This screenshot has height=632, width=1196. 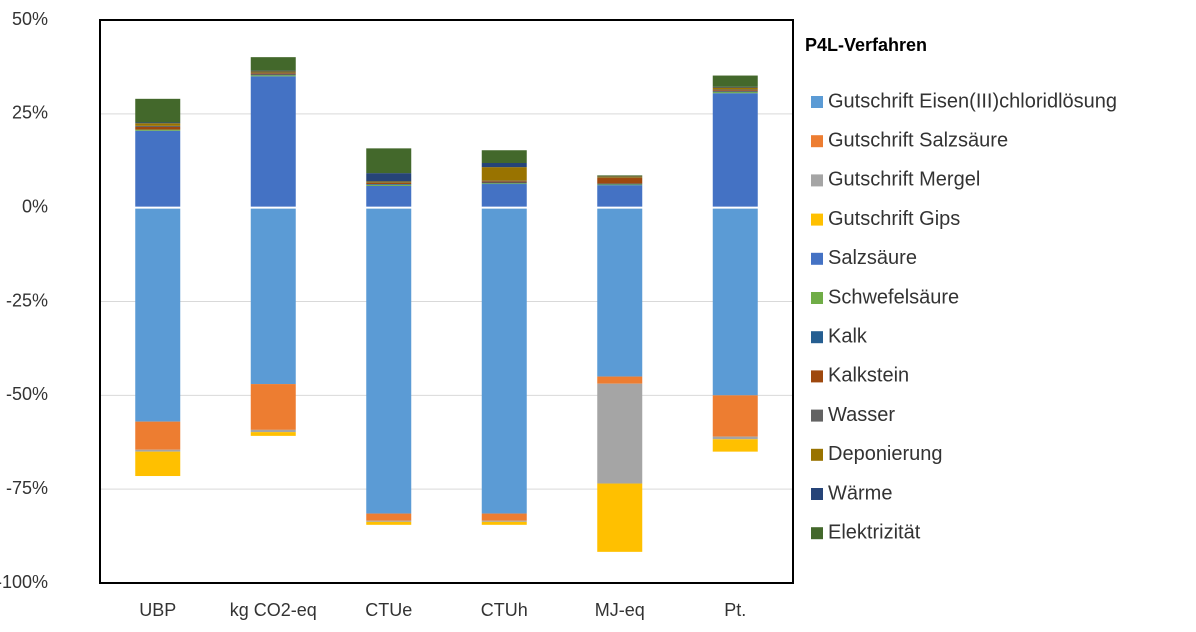 I want to click on legend-label: Salzsäure, so click(x=872, y=258).